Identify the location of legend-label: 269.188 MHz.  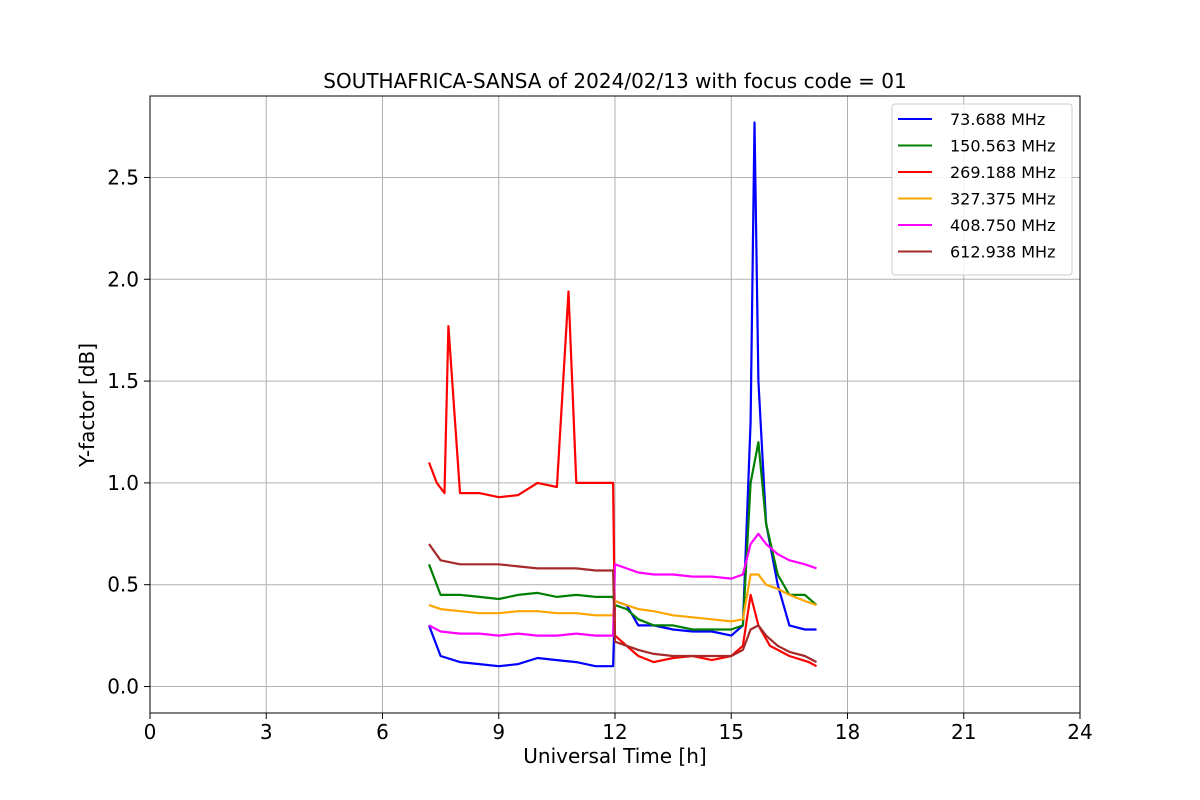
(1002, 172).